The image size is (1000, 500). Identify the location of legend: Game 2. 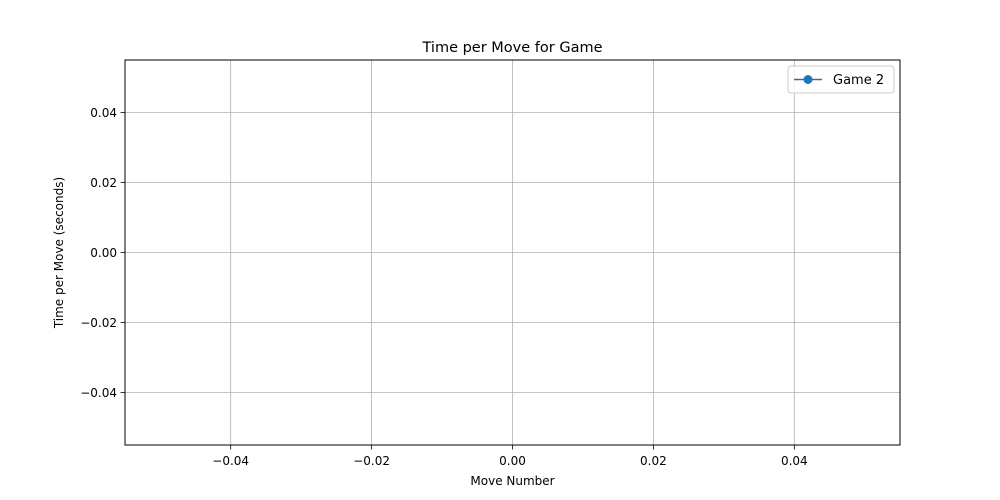
(841, 79).